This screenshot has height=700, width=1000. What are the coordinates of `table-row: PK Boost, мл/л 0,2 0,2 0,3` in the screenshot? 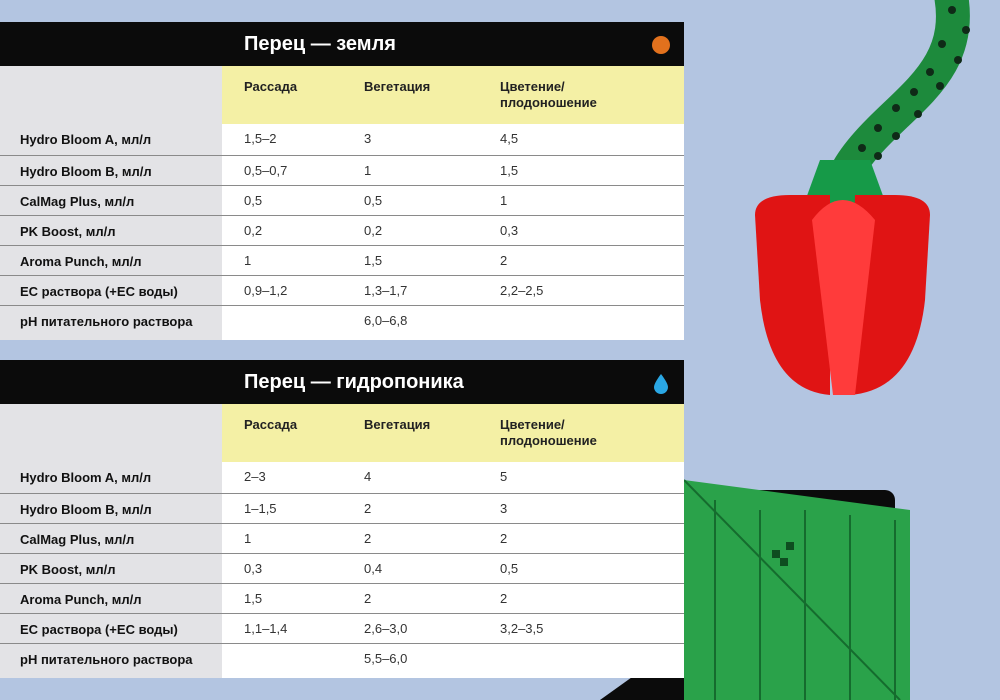 It's located at (342, 230).